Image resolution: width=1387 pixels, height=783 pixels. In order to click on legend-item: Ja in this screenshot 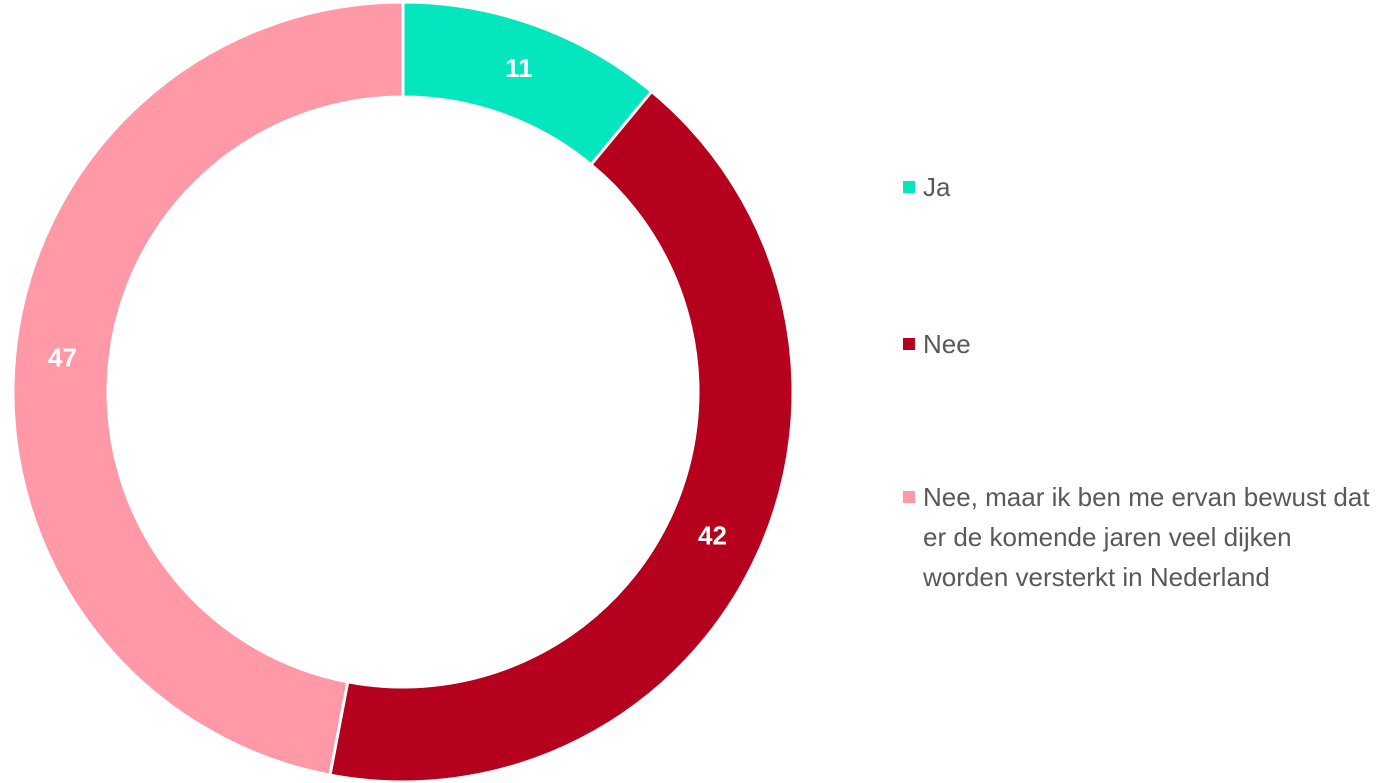, I will do `click(1138, 187)`.